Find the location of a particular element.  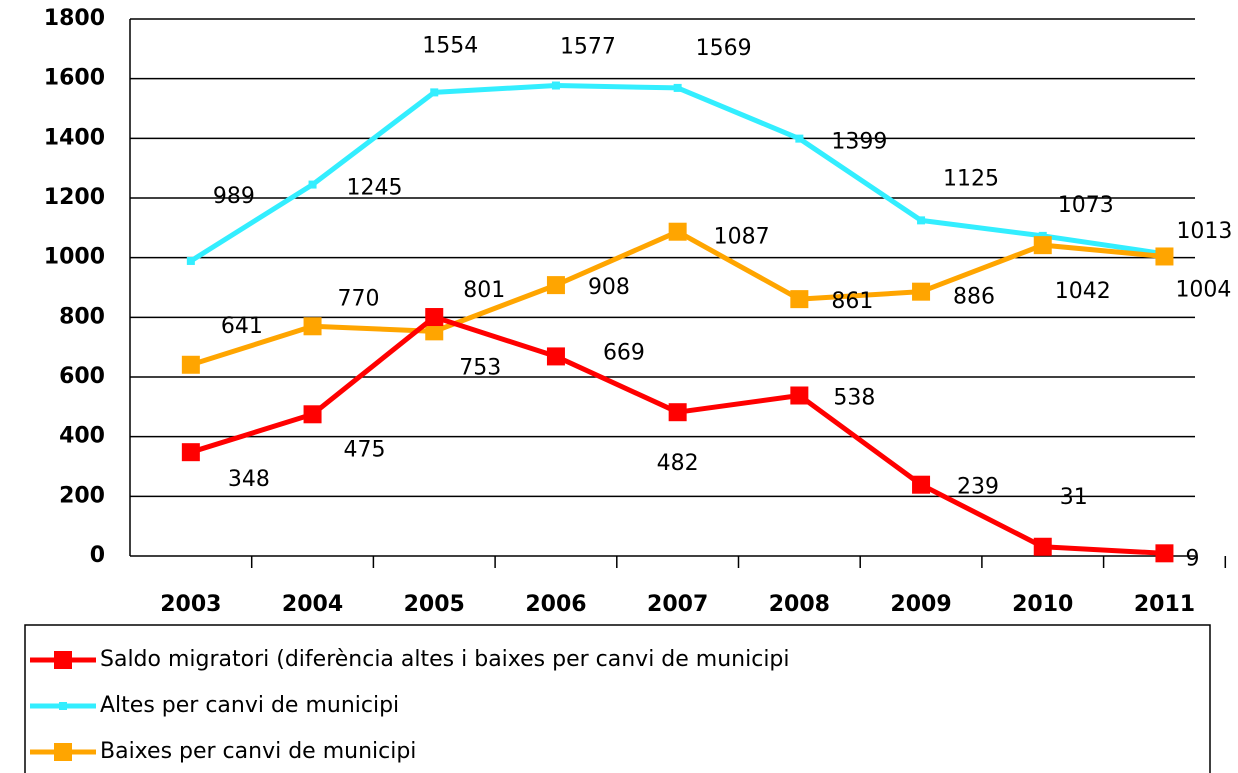

data-label: 1073 is located at coordinates (1086, 205).